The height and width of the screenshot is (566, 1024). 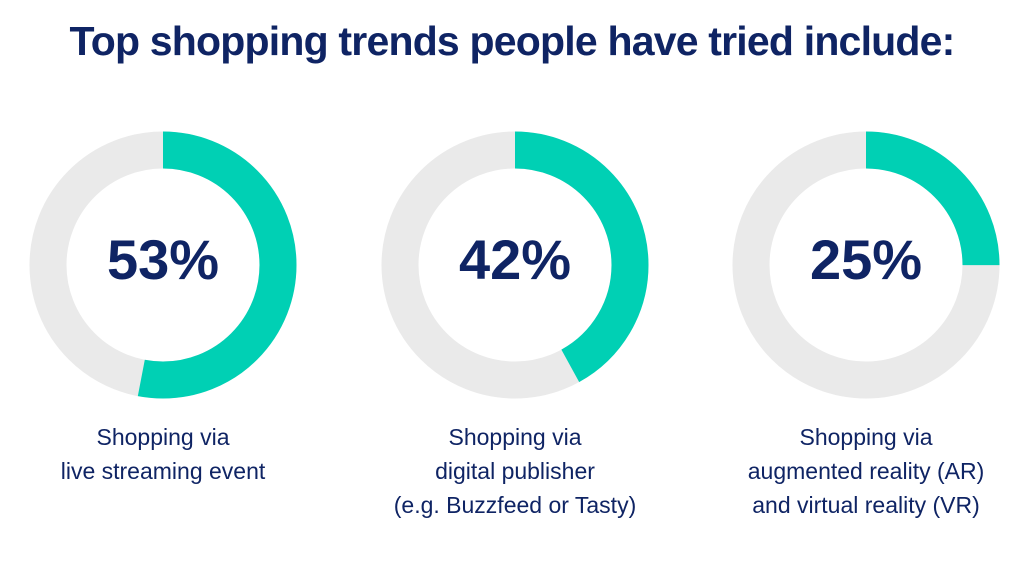 What do you see at coordinates (163, 454) in the screenshot?
I see `chart-caption: Shopping via live streaming event` at bounding box center [163, 454].